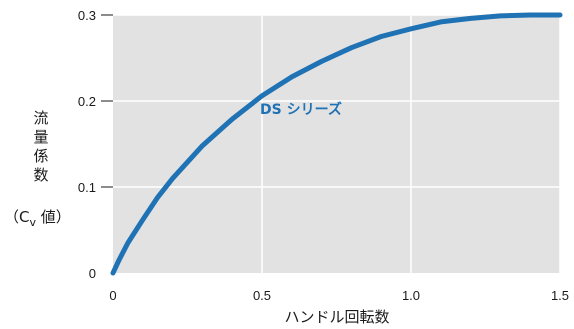 The image size is (574, 329). What do you see at coordinates (40, 137) in the screenshot?
I see `y-axis-title-char: 量` at bounding box center [40, 137].